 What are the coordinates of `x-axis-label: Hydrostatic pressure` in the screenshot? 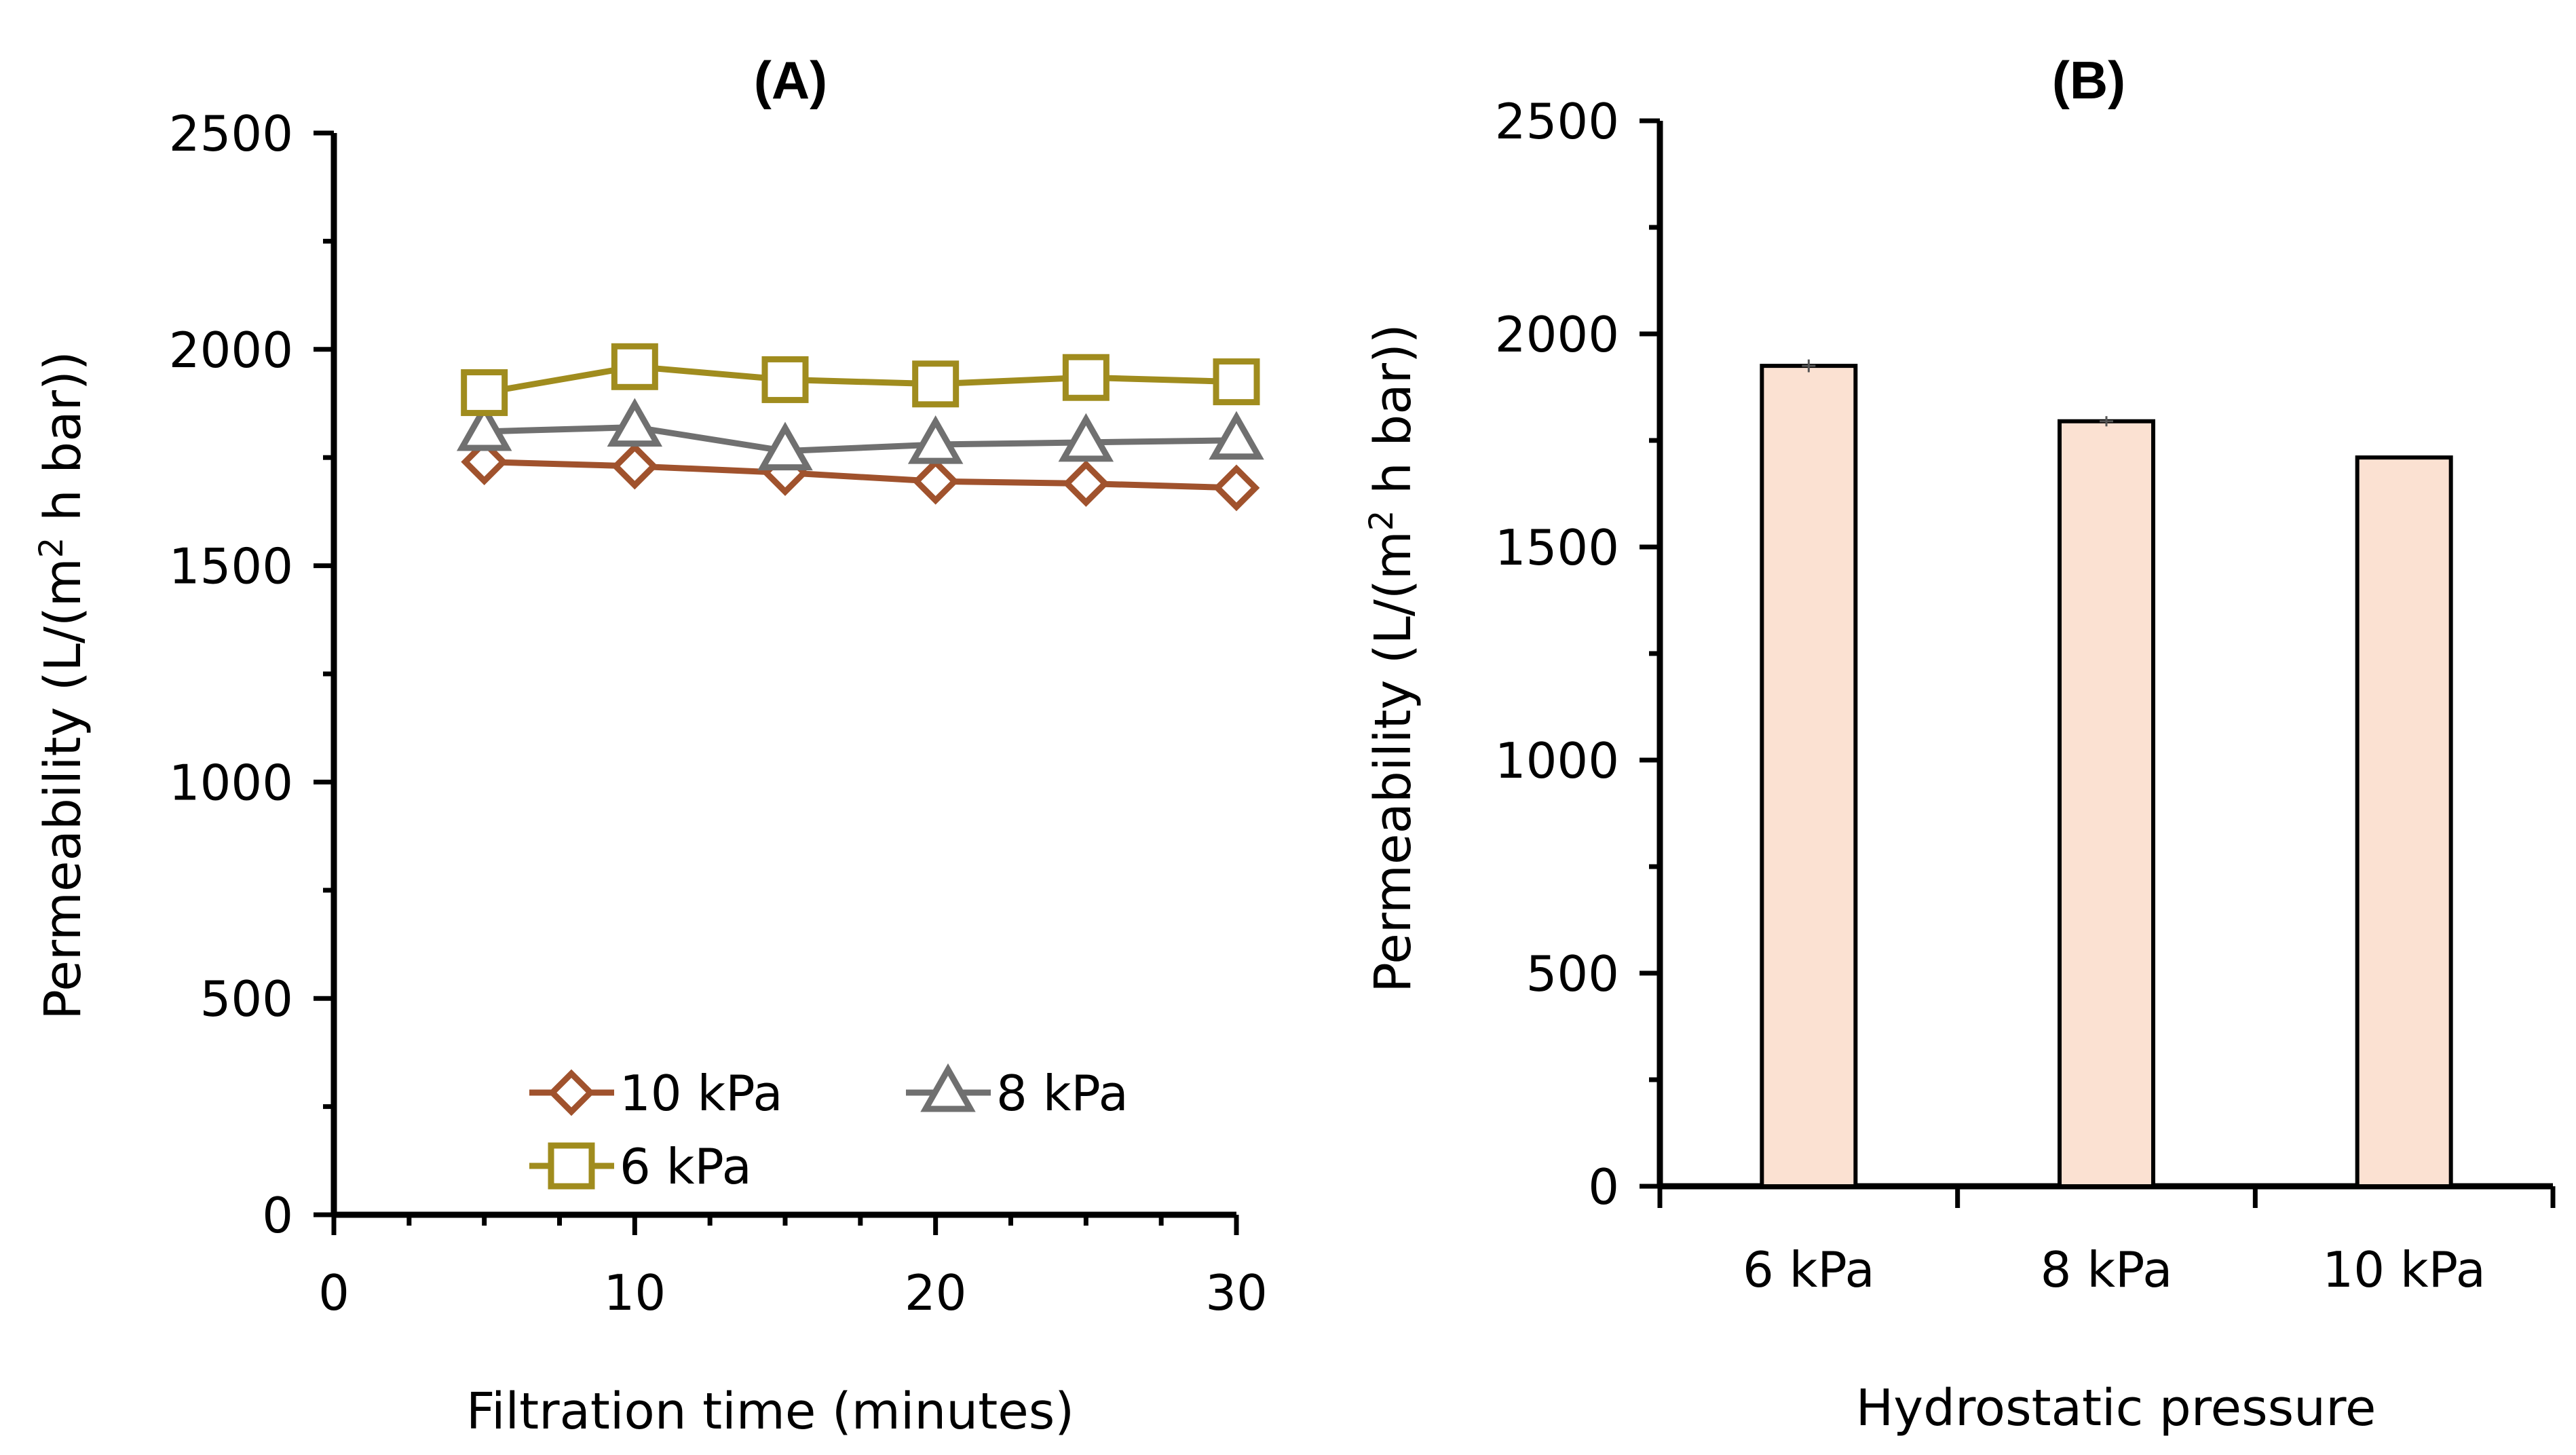 It's located at (2116, 1408).